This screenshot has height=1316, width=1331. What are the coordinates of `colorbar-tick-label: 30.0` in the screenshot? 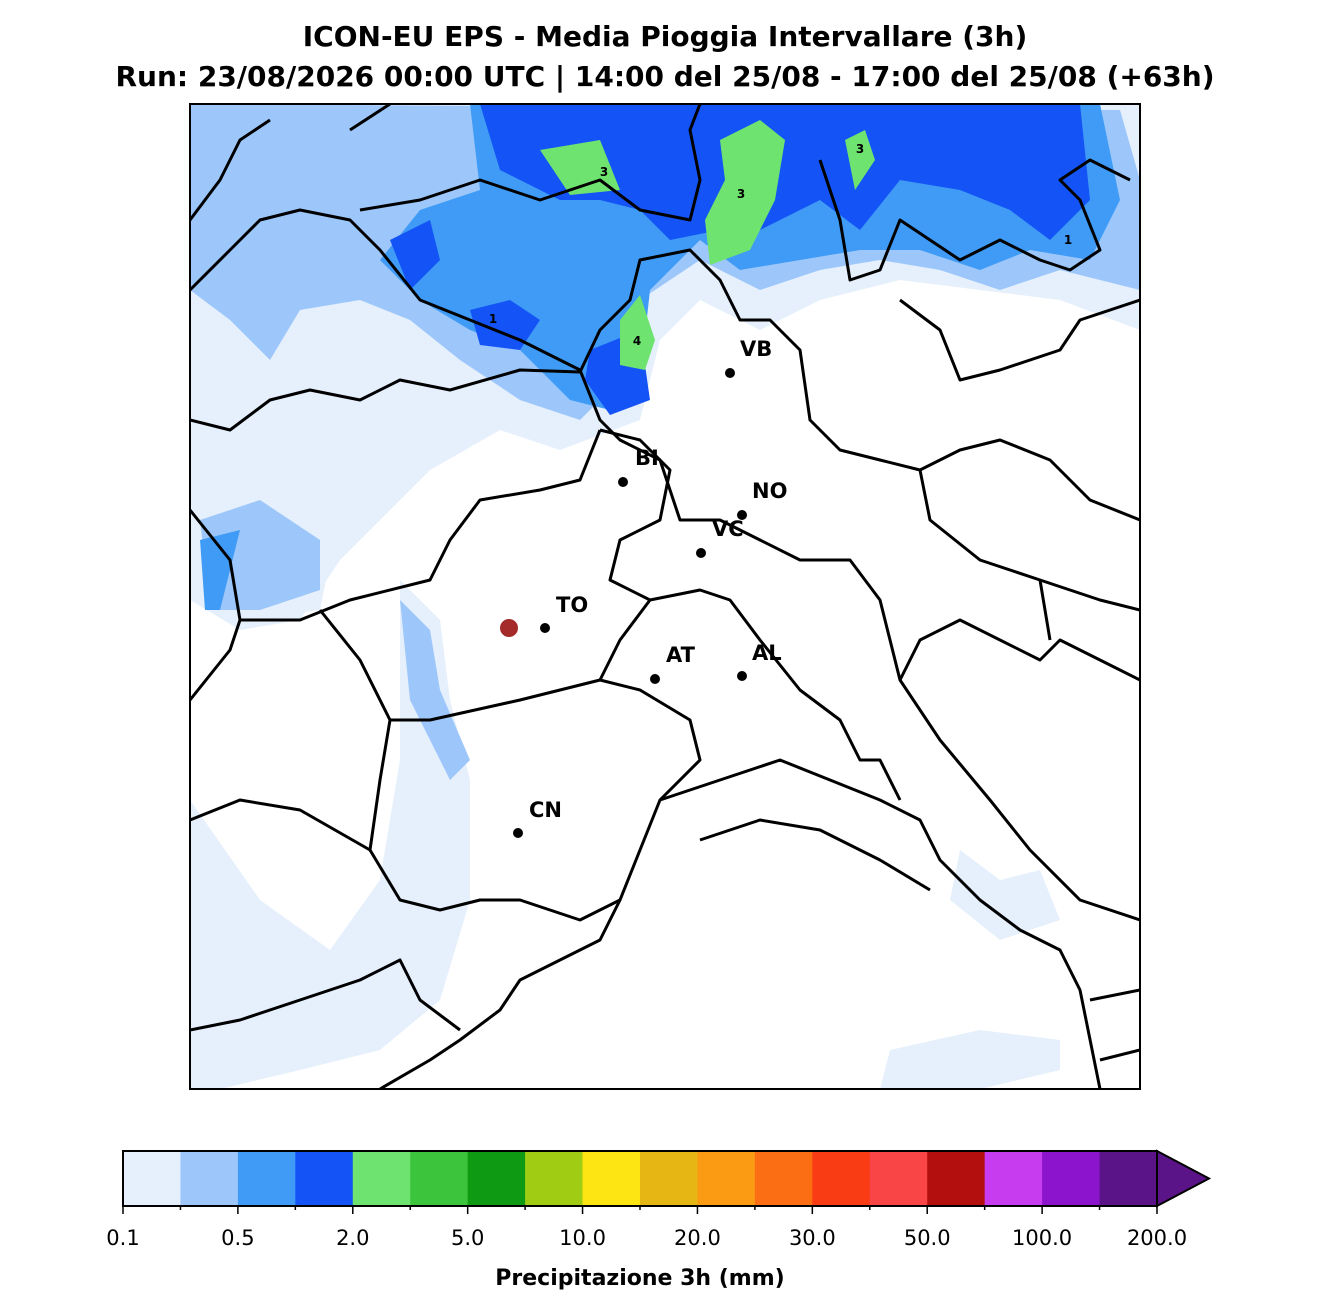 It's located at (812, 1238).